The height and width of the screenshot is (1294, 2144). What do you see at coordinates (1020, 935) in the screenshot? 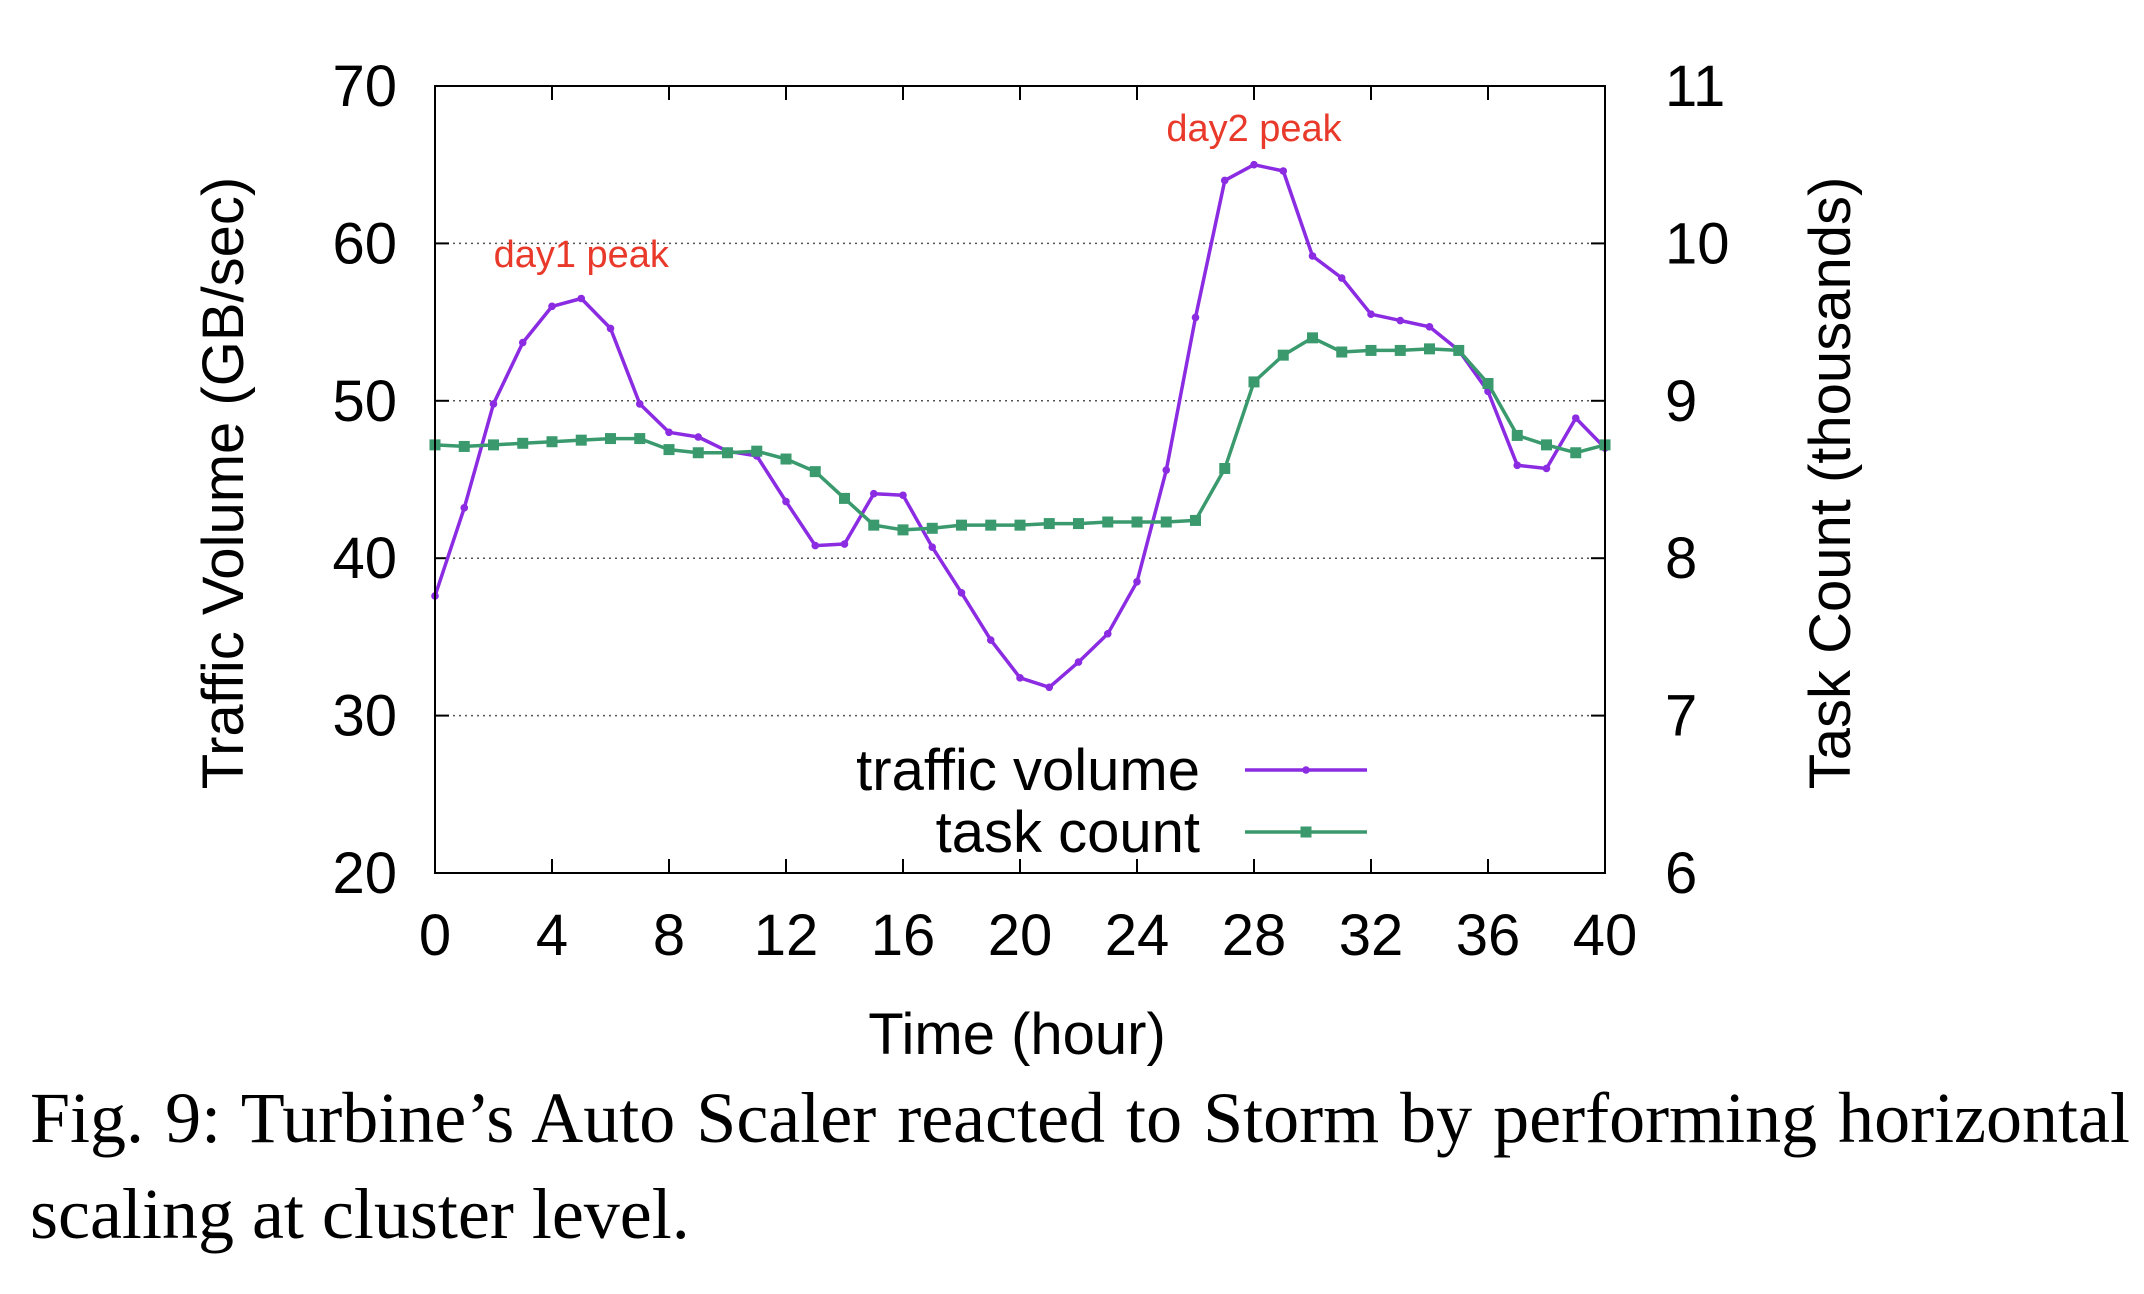
I see `x-tick-label: 20` at bounding box center [1020, 935].